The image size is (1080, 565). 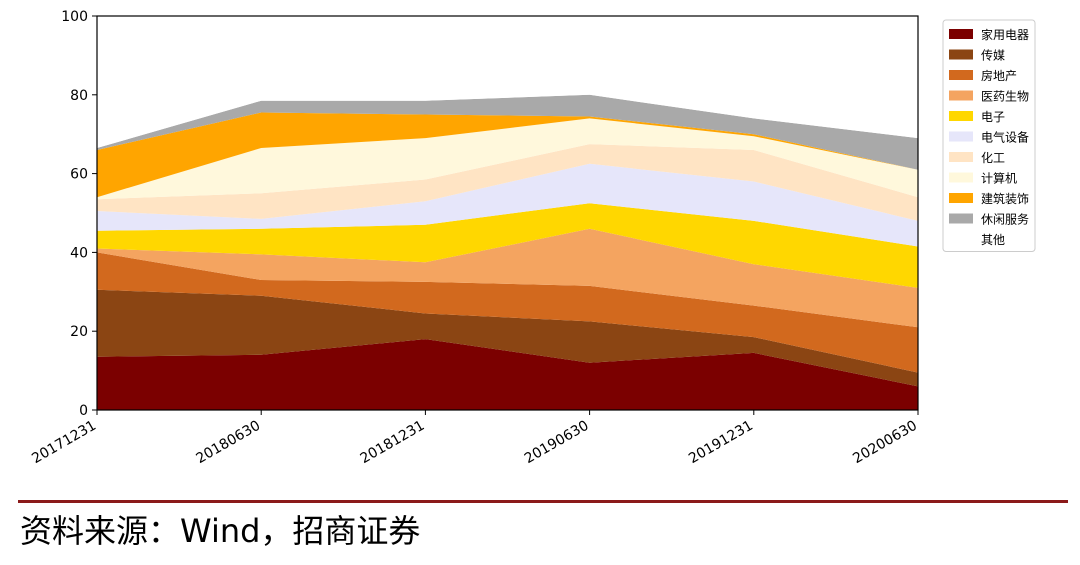 What do you see at coordinates (993, 55) in the screenshot?
I see `legend-label: 传媒` at bounding box center [993, 55].